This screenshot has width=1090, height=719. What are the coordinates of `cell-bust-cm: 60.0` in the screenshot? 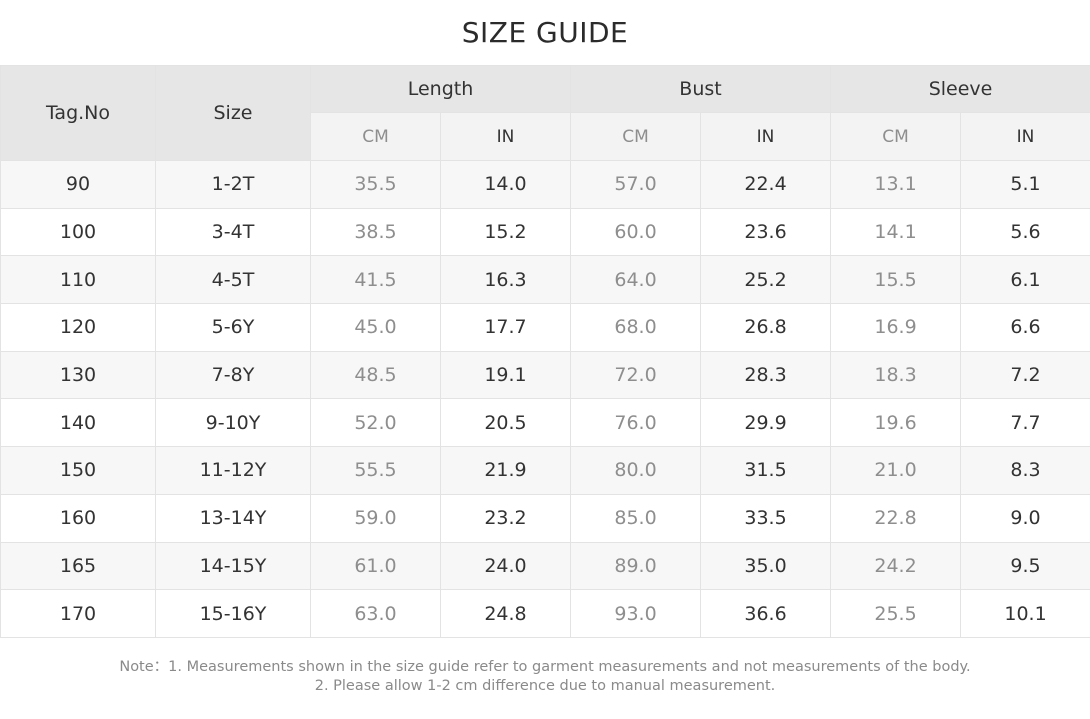 It's located at (636, 232).